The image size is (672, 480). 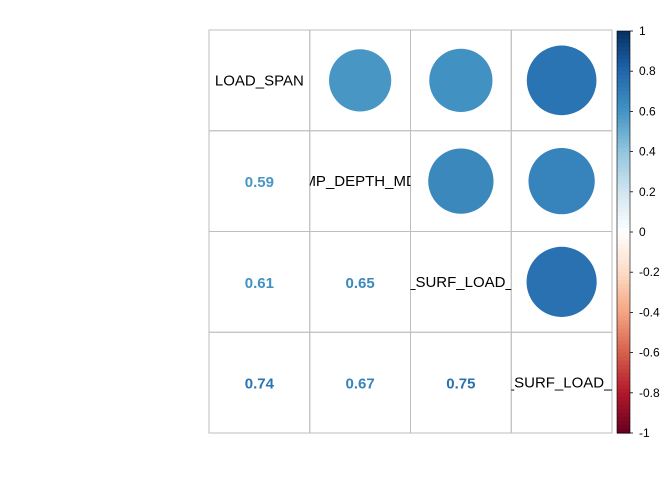 What do you see at coordinates (647, 192) in the screenshot?
I see `colorbar-tick-label: 0.2` at bounding box center [647, 192].